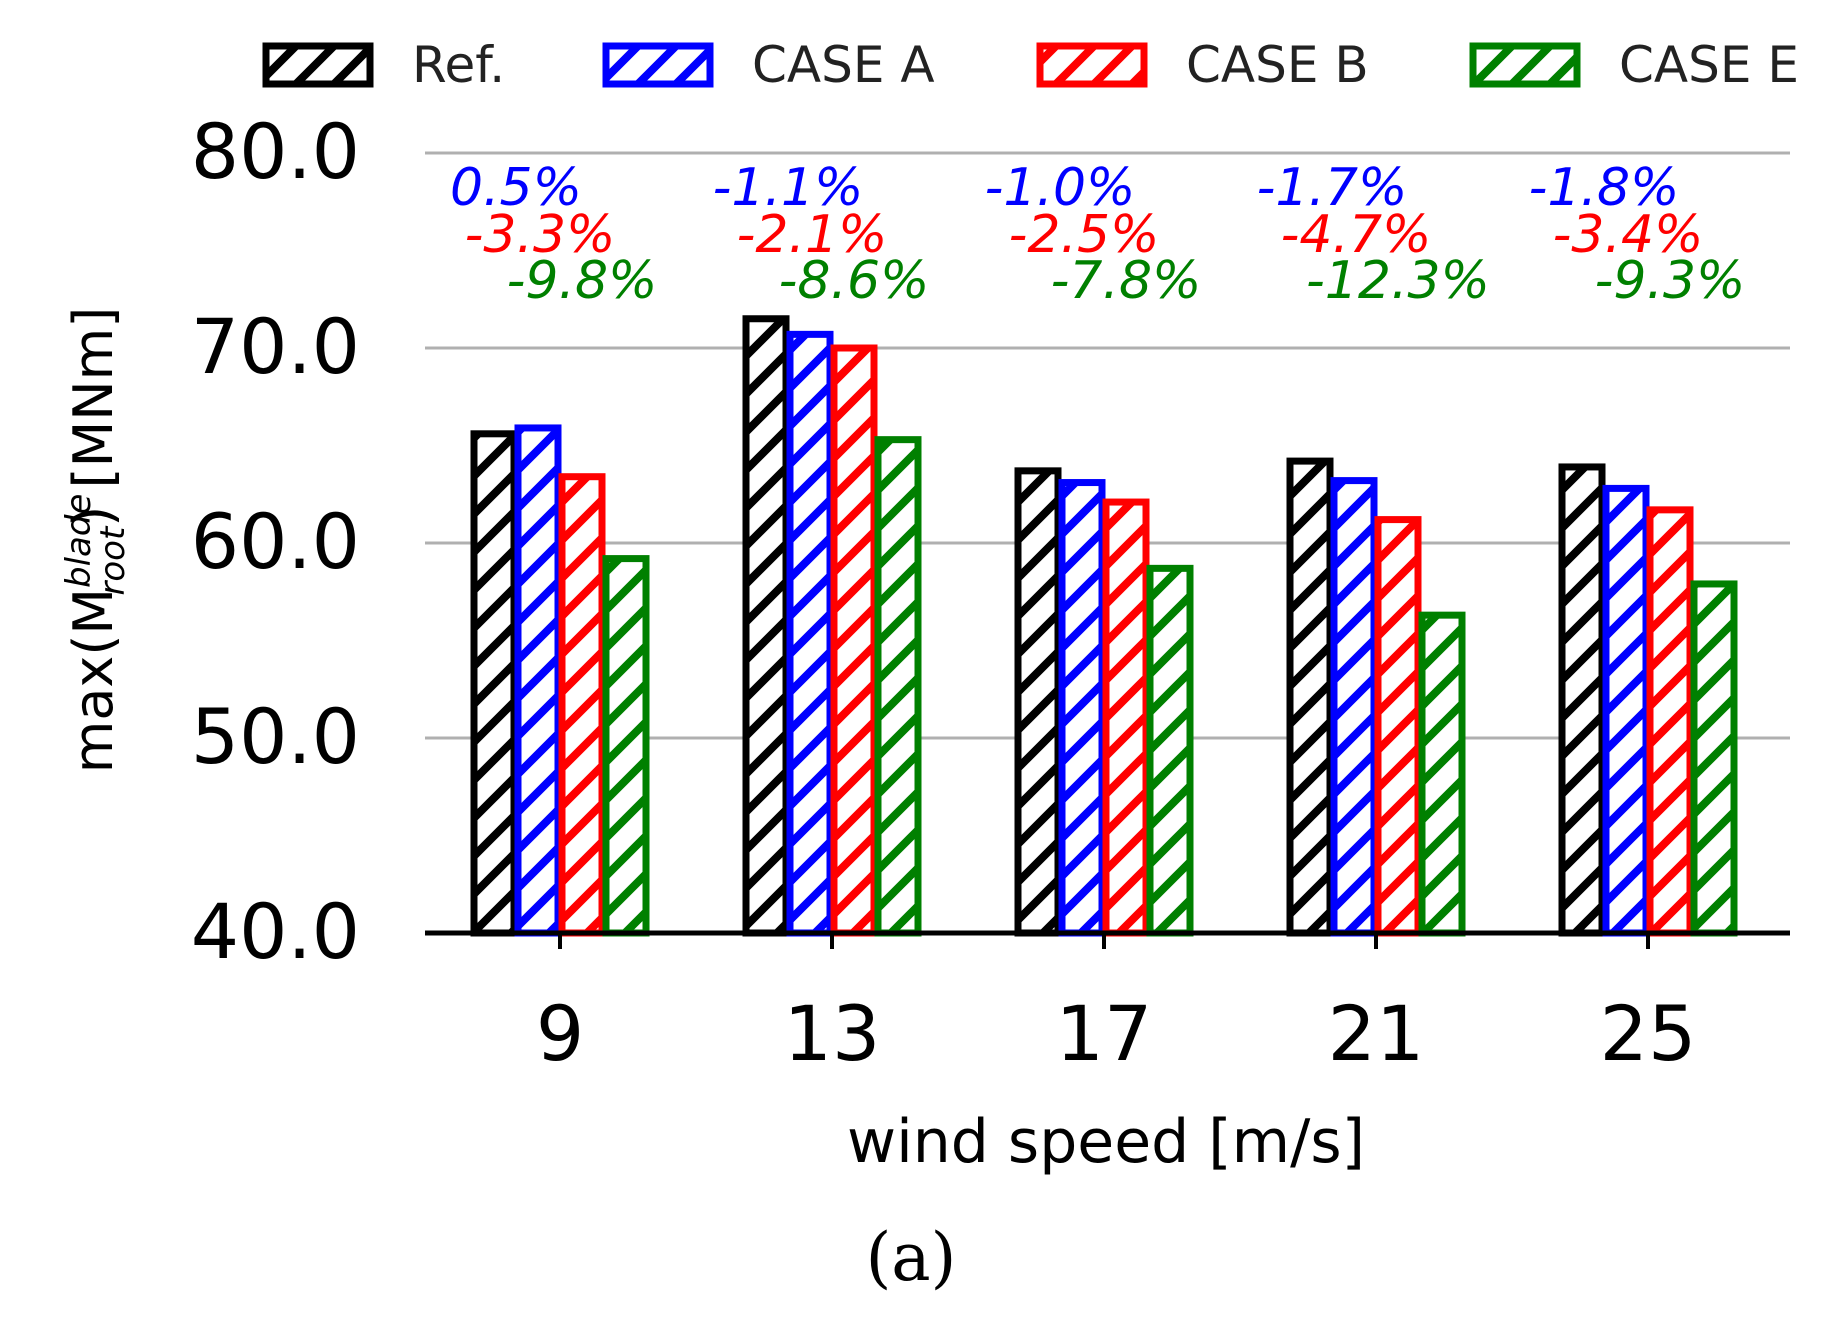  Describe the element at coordinates (1398, 281) in the screenshot. I see `annotation-case-e-21: -12.3%` at that location.